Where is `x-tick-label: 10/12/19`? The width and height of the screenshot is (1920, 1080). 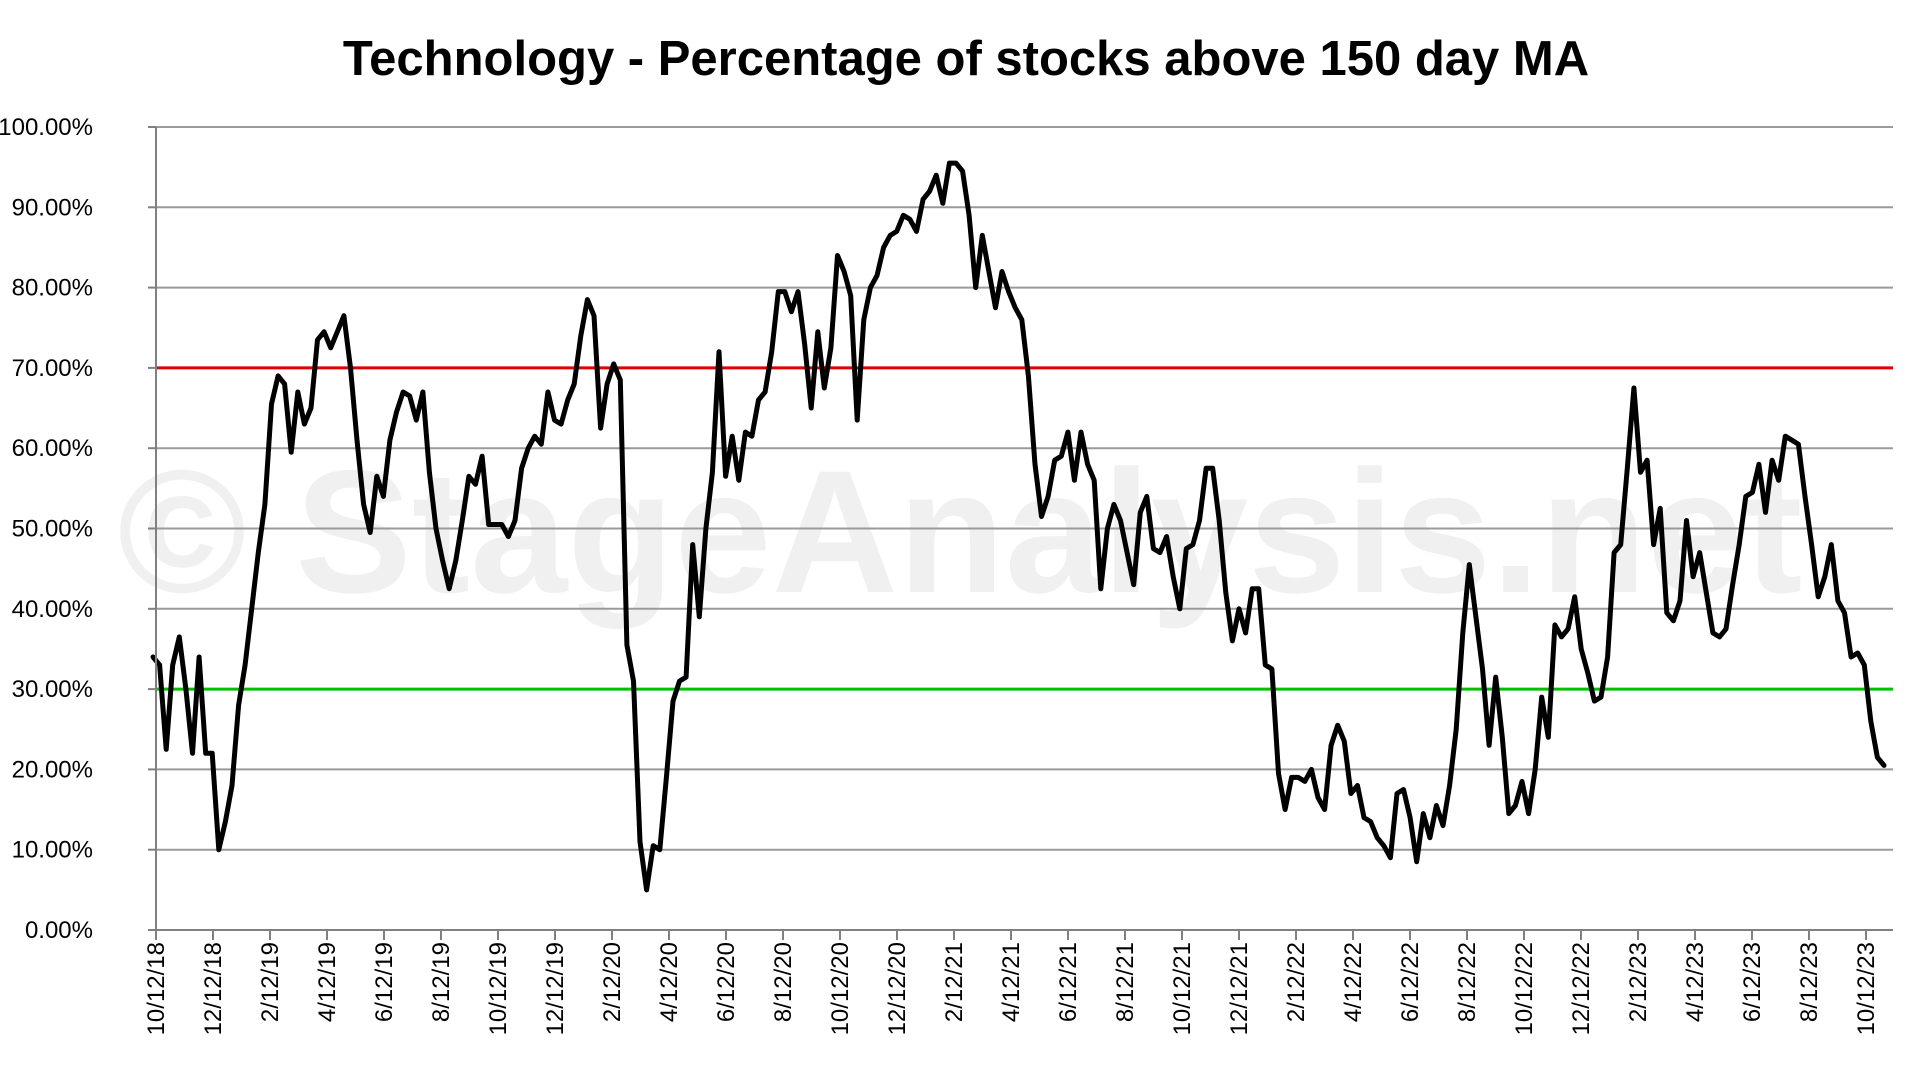 x-tick-label: 10/12/19 is located at coordinates (498, 988).